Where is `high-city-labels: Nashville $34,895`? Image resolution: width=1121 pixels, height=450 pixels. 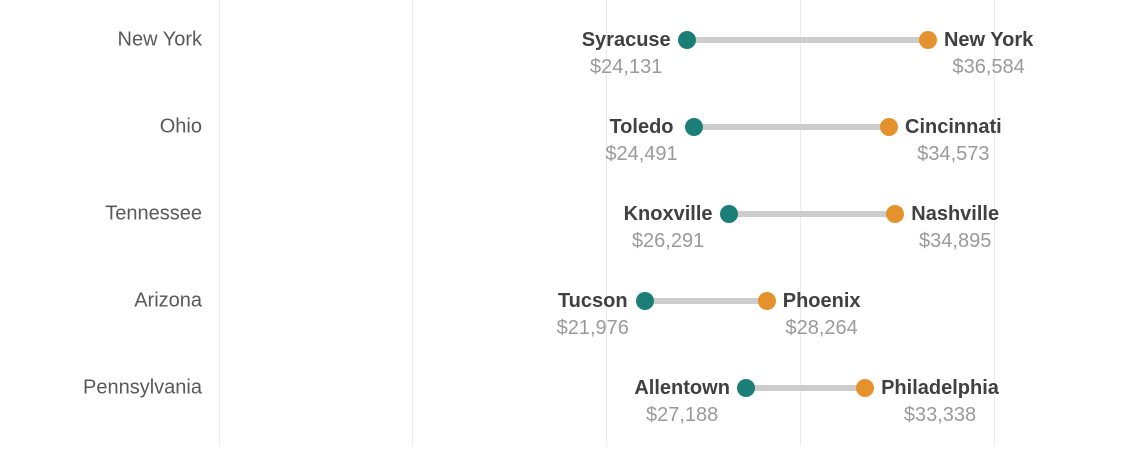 high-city-labels: Nashville $34,895 is located at coordinates (955, 227).